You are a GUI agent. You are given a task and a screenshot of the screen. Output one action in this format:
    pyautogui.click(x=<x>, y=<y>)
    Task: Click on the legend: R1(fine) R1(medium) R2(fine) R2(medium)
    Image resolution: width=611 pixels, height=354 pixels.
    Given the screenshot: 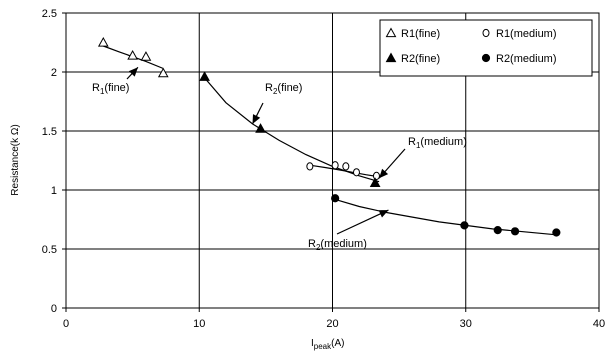 What is the action you would take?
    pyautogui.click(x=486, y=48)
    